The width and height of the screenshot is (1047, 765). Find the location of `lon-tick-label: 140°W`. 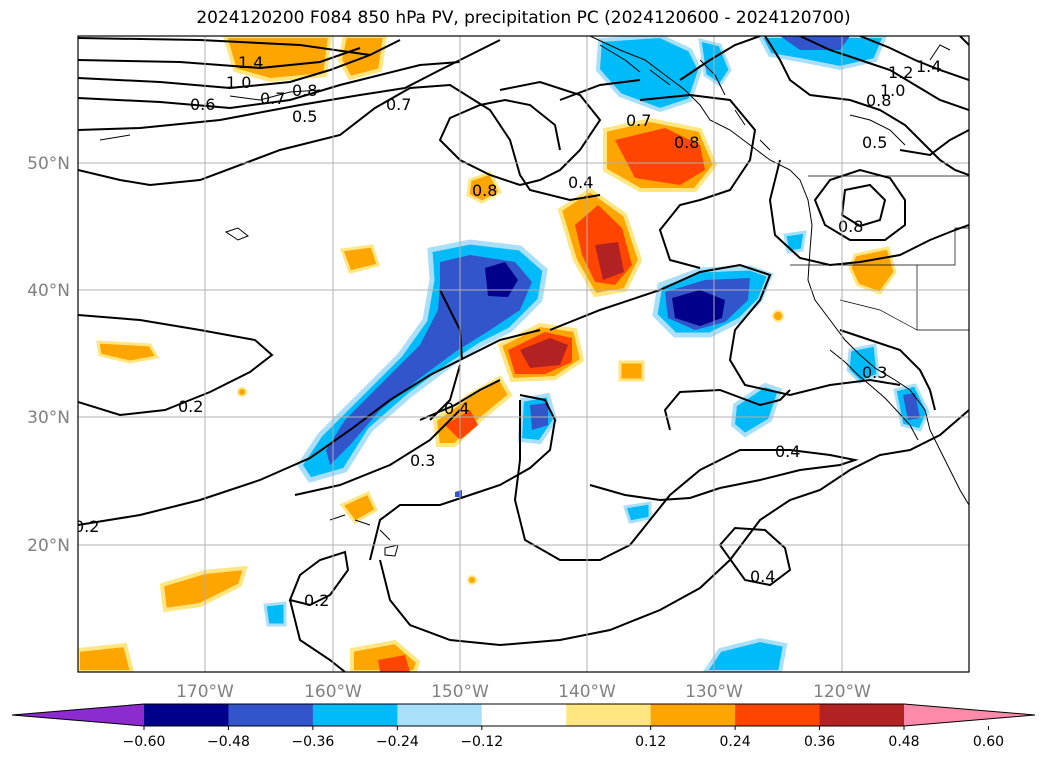

lon-tick-label: 140°W is located at coordinates (587, 692).